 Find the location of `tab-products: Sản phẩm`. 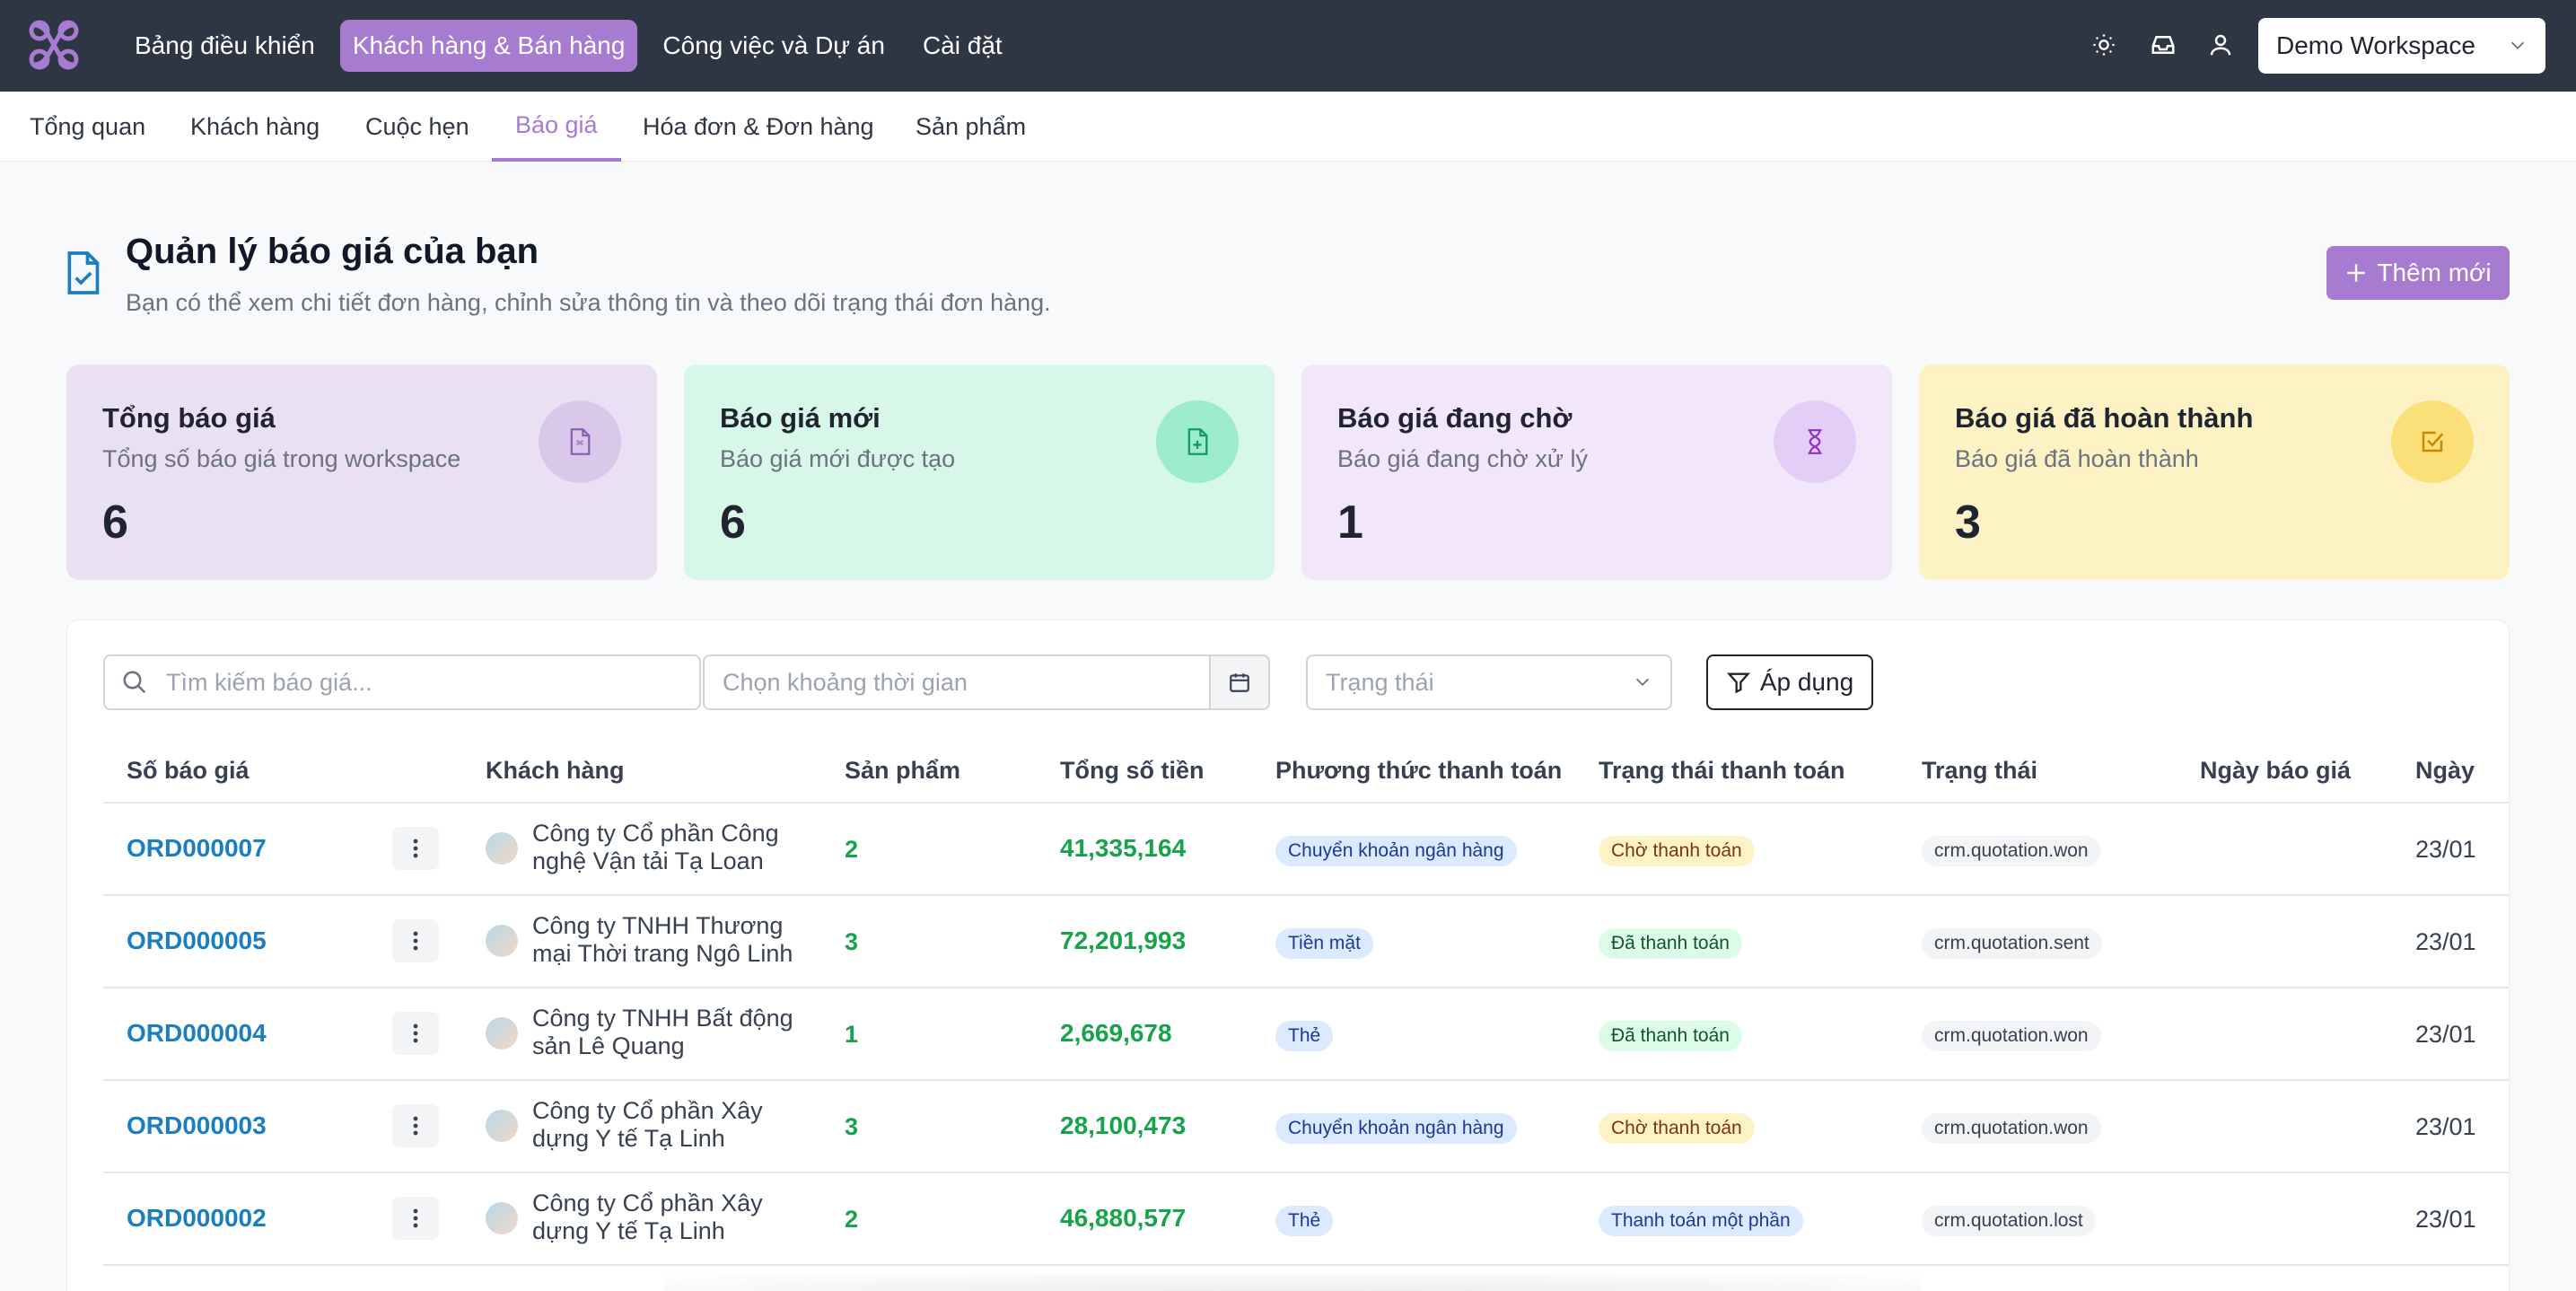

tab-products: Sản phẩm is located at coordinates (971, 126).